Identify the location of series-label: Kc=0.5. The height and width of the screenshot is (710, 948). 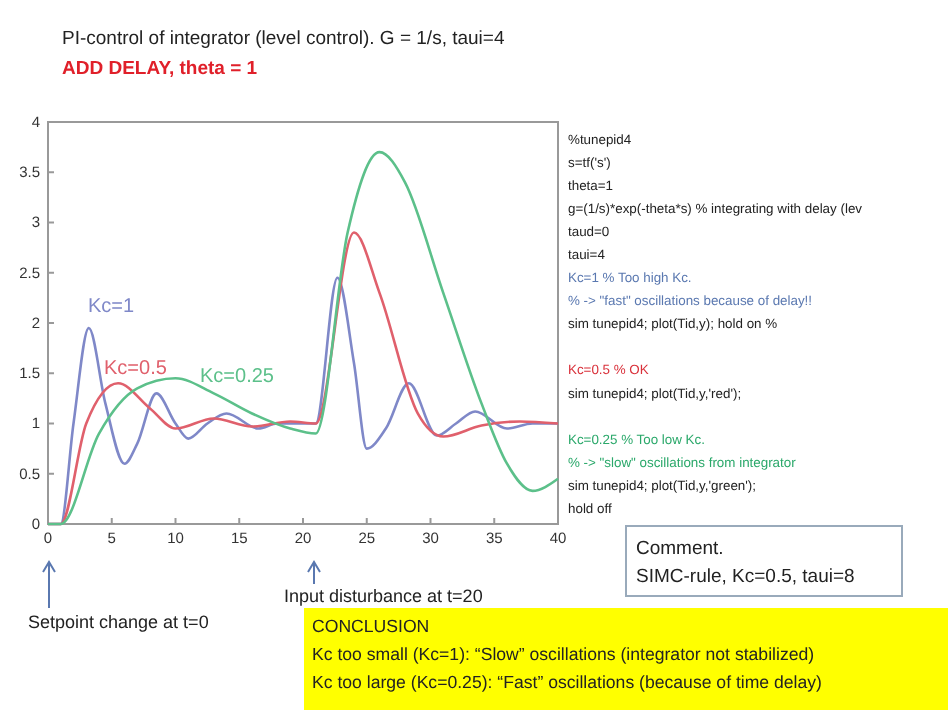
(136, 369).